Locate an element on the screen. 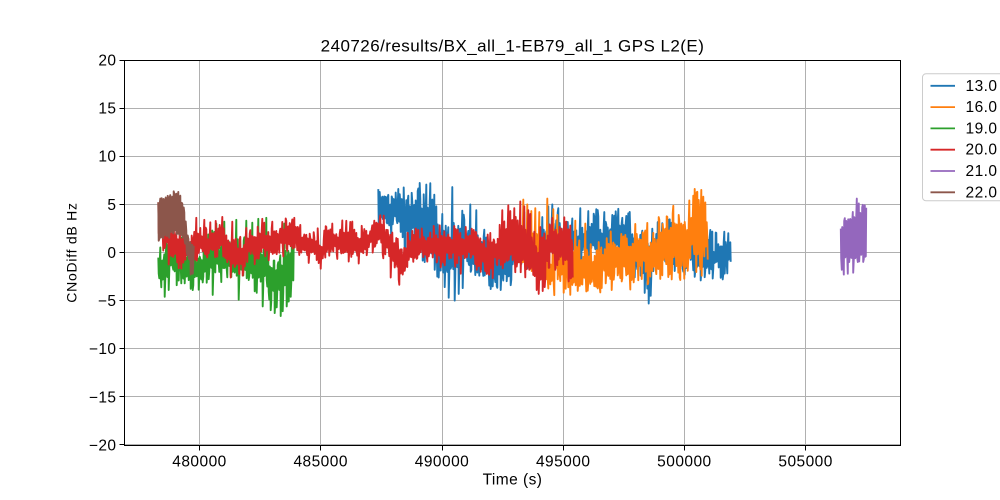 This screenshot has height=500, width=1000. svg-text: 480000 is located at coordinates (199, 461).